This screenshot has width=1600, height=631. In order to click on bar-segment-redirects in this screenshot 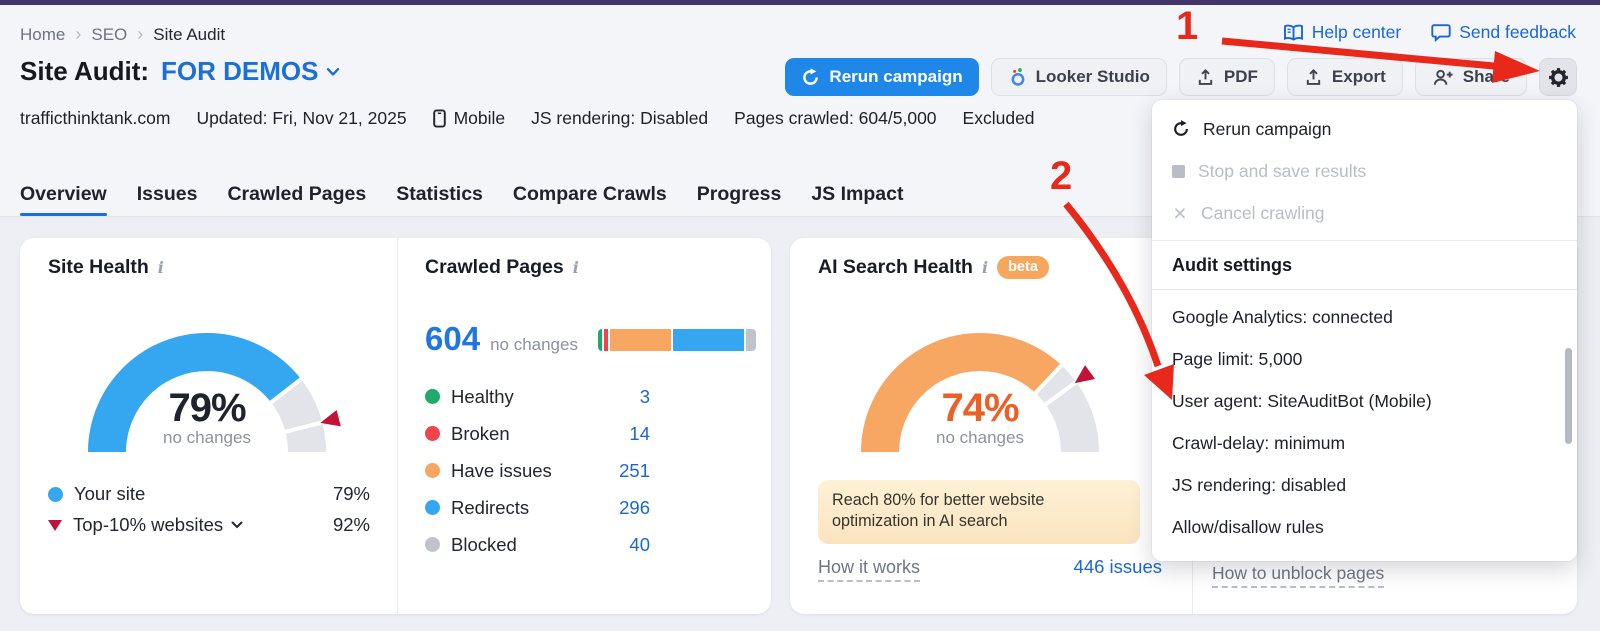, I will do `click(708, 340)`.